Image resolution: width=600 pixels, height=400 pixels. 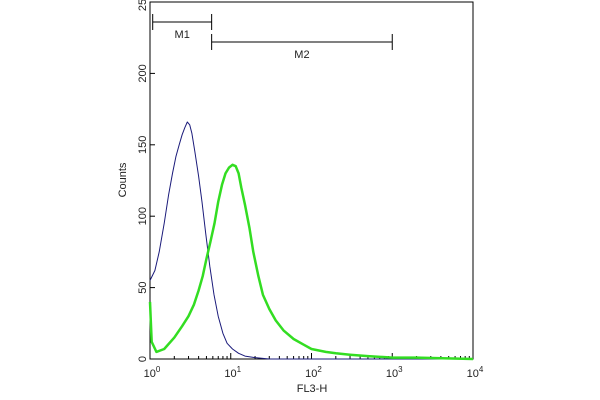 What do you see at coordinates (272, 37) in the screenshot?
I see `gate-markers: M1 M2` at bounding box center [272, 37].